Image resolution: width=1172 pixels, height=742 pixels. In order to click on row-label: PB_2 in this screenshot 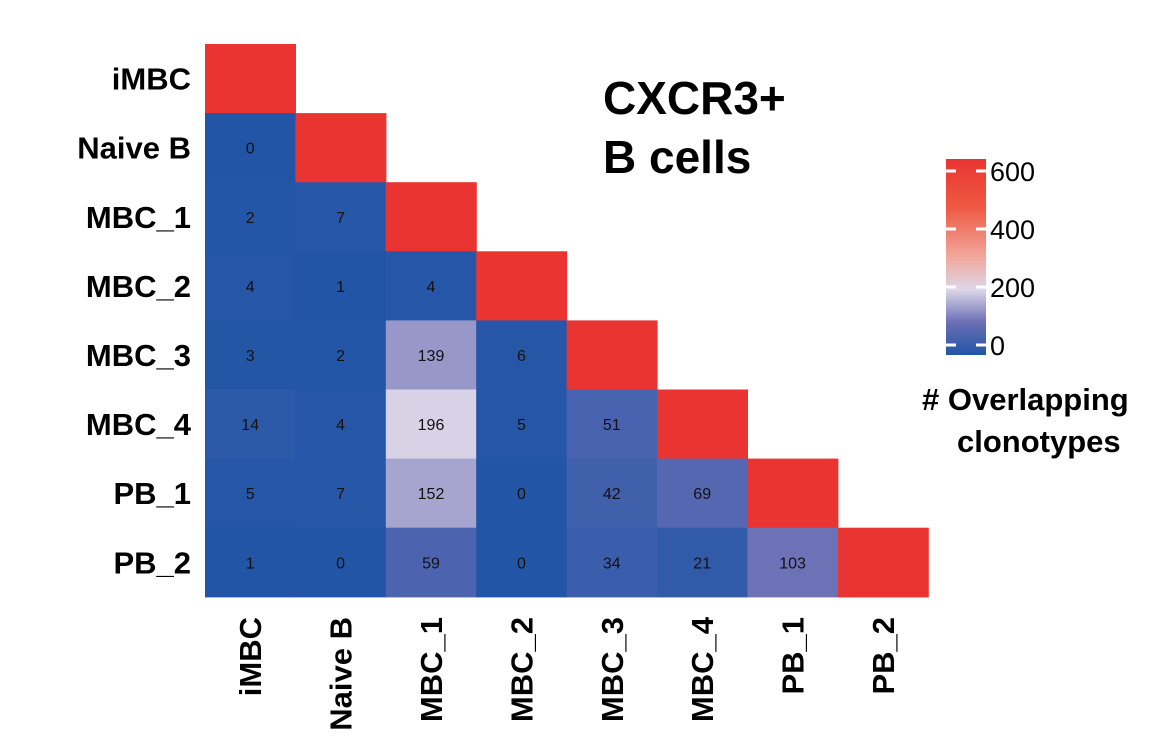, I will do `click(152, 562)`.